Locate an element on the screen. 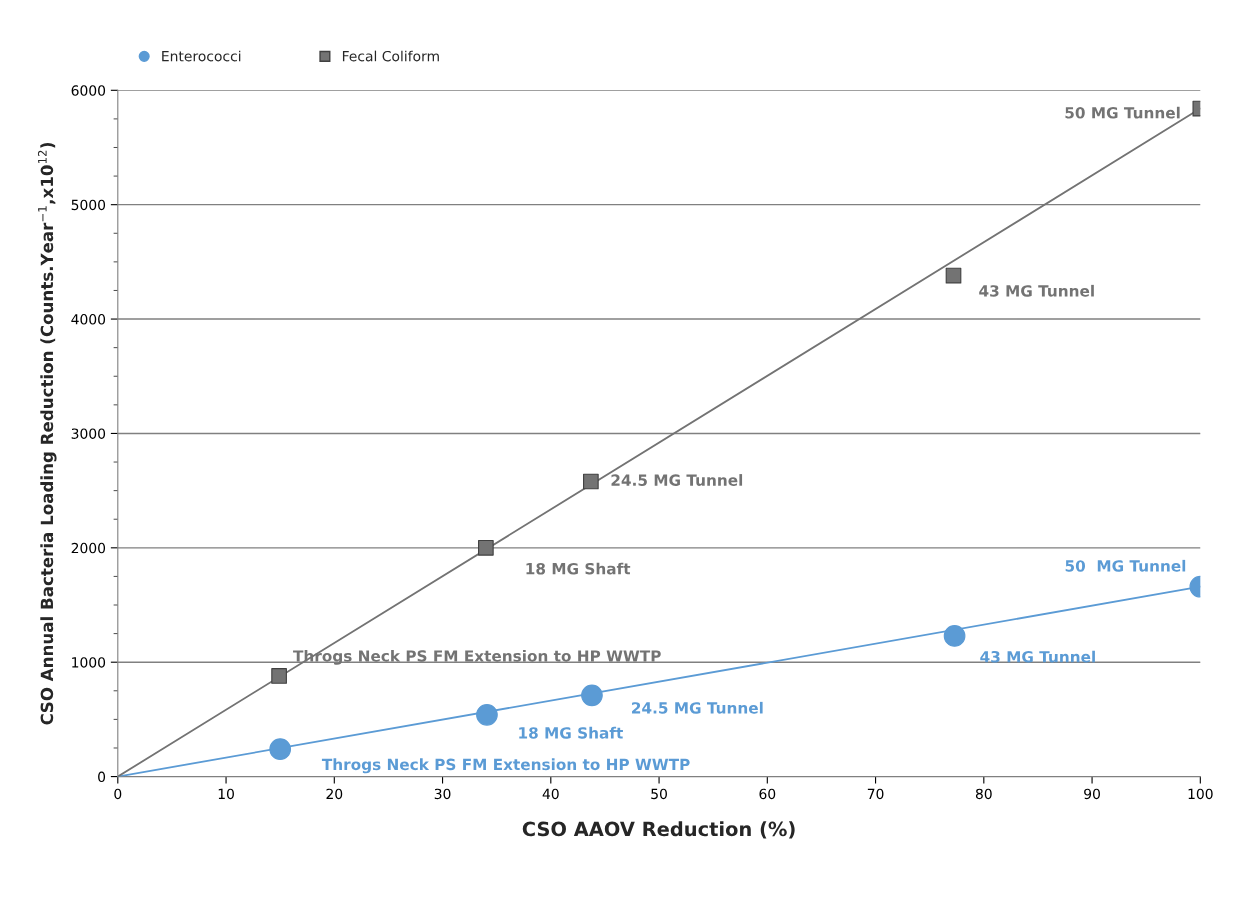  y-tick-label: 1000 is located at coordinates (89, 662).